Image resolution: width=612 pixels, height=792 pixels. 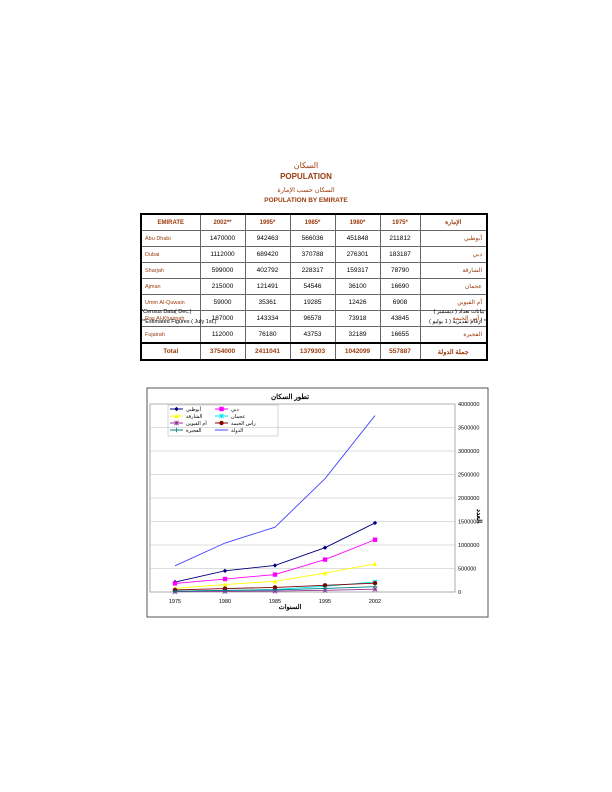 What do you see at coordinates (306, 176) in the screenshot?
I see `title-en: POPULATION` at bounding box center [306, 176].